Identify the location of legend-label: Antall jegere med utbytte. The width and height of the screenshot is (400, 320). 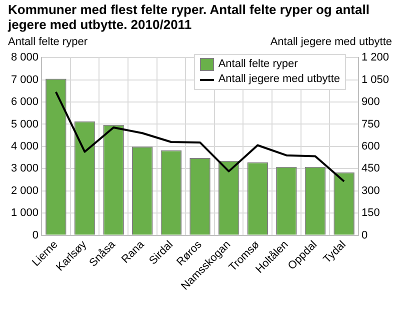
(279, 79).